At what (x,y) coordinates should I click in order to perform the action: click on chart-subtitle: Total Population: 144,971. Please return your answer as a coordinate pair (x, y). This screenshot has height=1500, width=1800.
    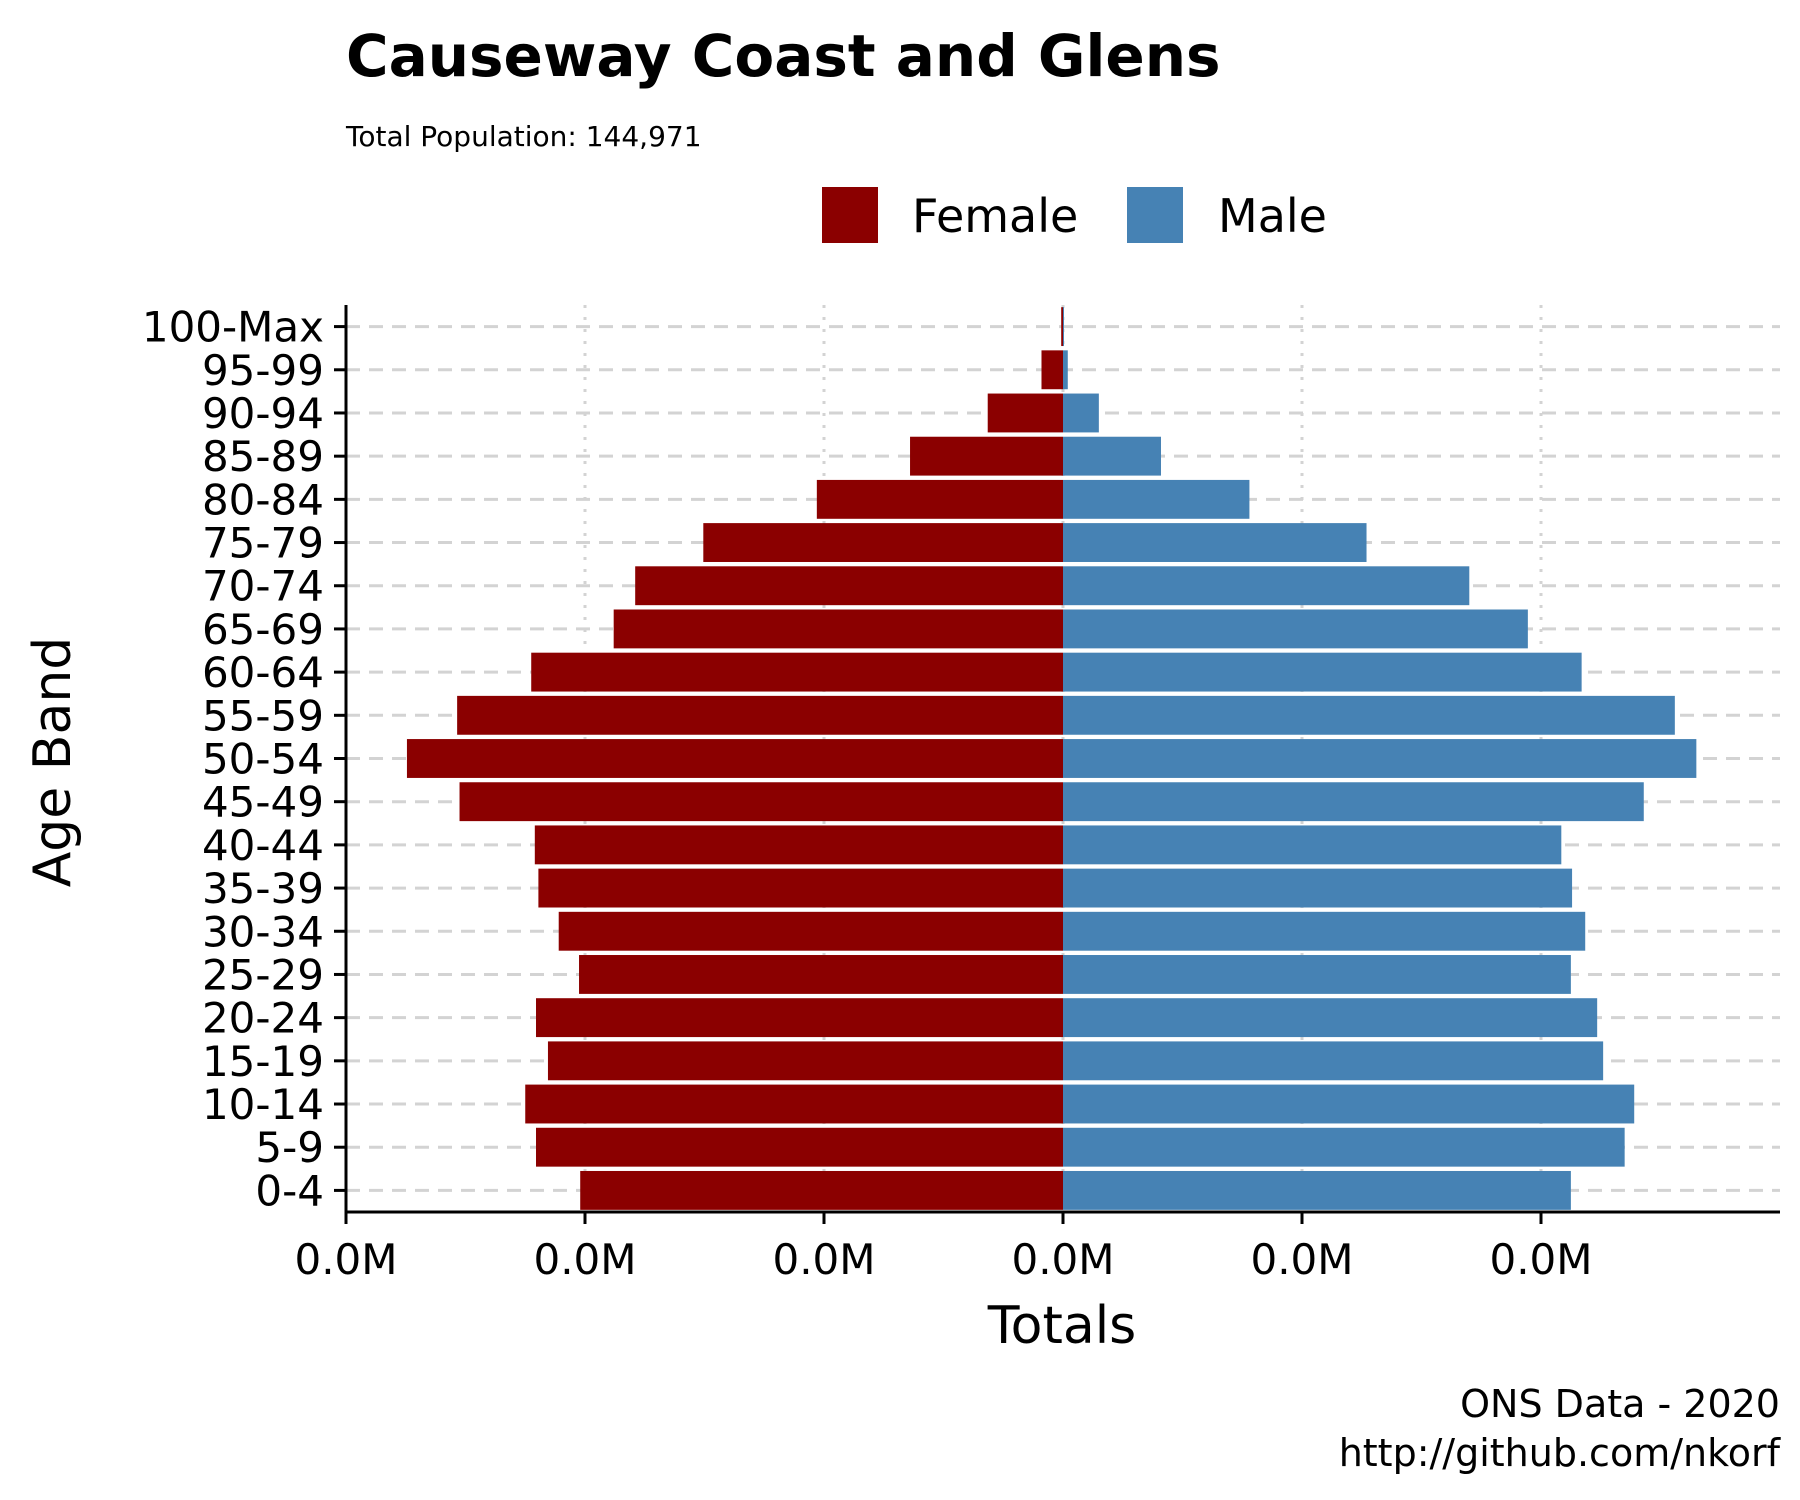
    Looking at the image, I should click on (523, 136).